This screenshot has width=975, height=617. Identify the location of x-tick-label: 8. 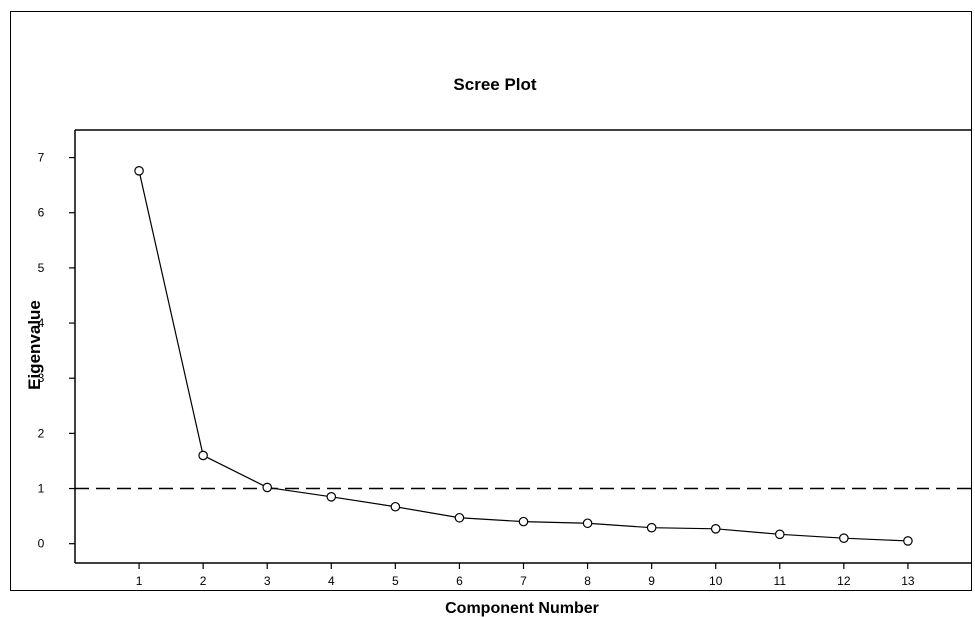
(587, 581).